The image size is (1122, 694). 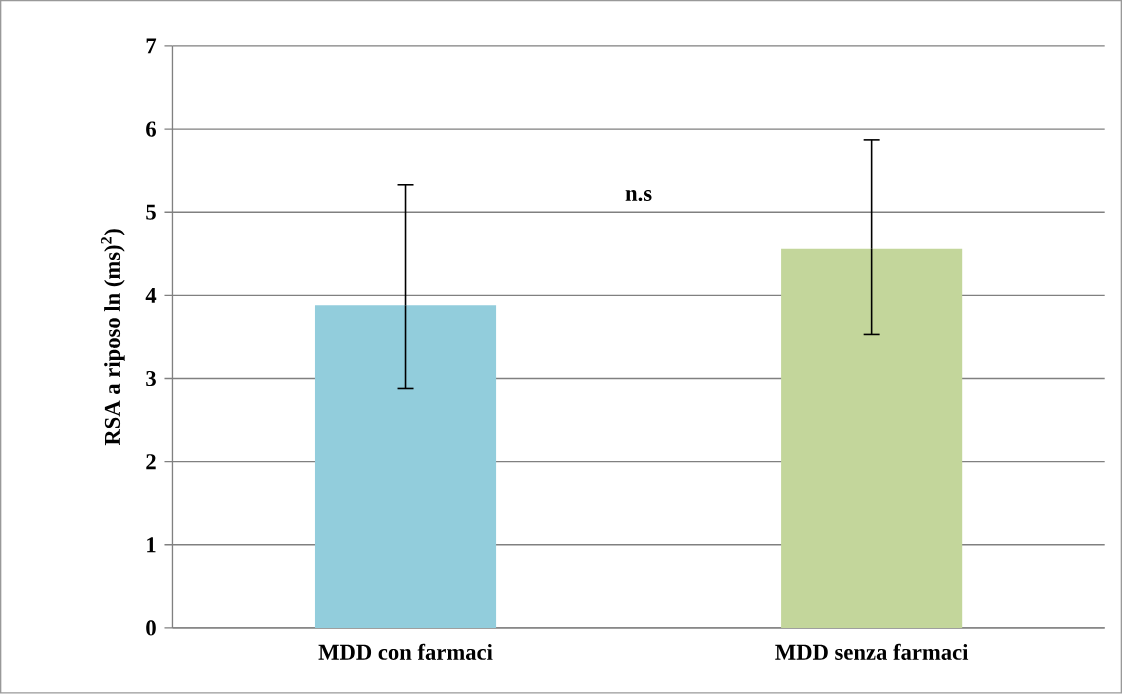 I want to click on y-axis-title: RSA a riposo ln (ms)$^{2}$), so click(x=112, y=337).